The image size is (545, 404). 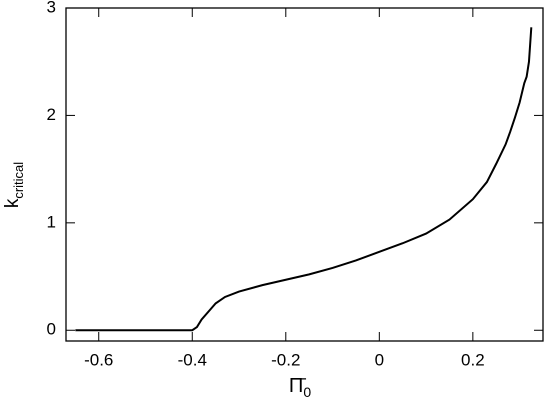 What do you see at coordinates (14, 185) in the screenshot?
I see `y-axis-label: kcritical` at bounding box center [14, 185].